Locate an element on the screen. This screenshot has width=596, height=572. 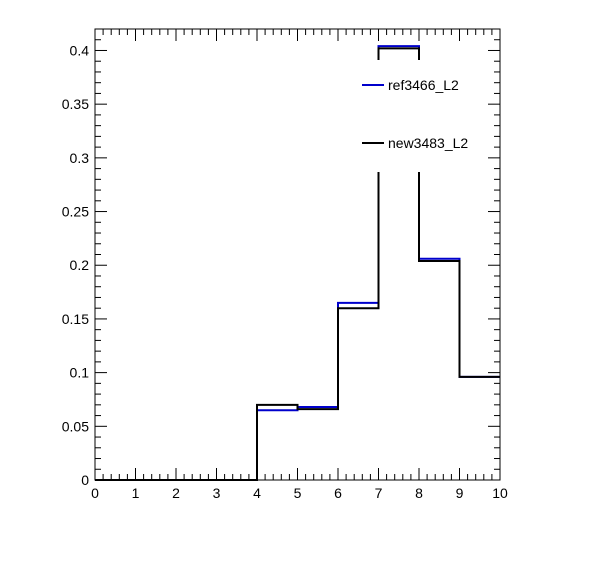
y-tick-label: 0.4 is located at coordinates (80, 50).